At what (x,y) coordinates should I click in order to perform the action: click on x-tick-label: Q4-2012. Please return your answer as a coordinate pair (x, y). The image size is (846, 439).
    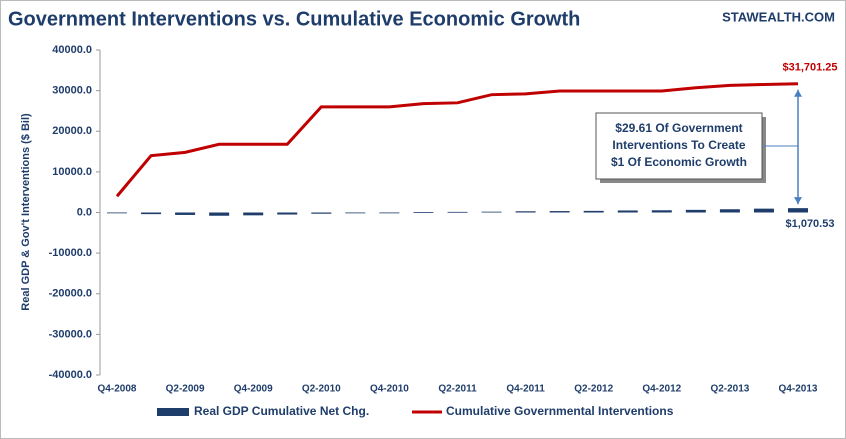
    Looking at the image, I should click on (661, 389).